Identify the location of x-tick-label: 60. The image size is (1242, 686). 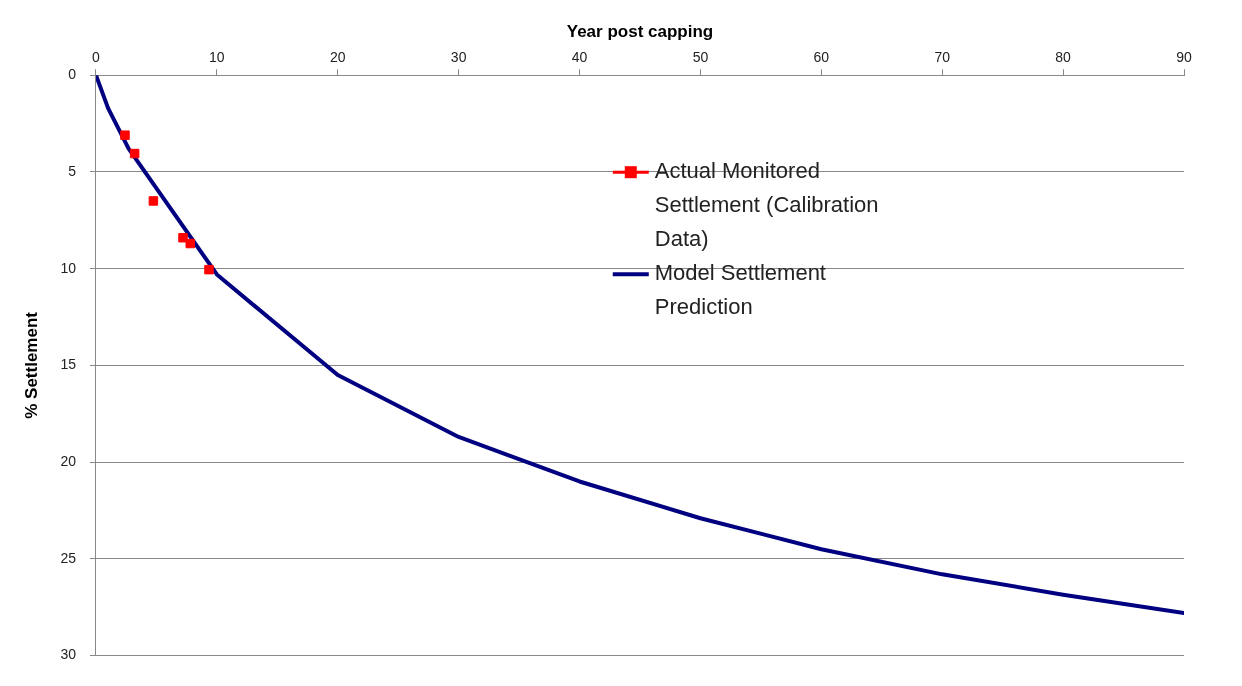
(821, 56).